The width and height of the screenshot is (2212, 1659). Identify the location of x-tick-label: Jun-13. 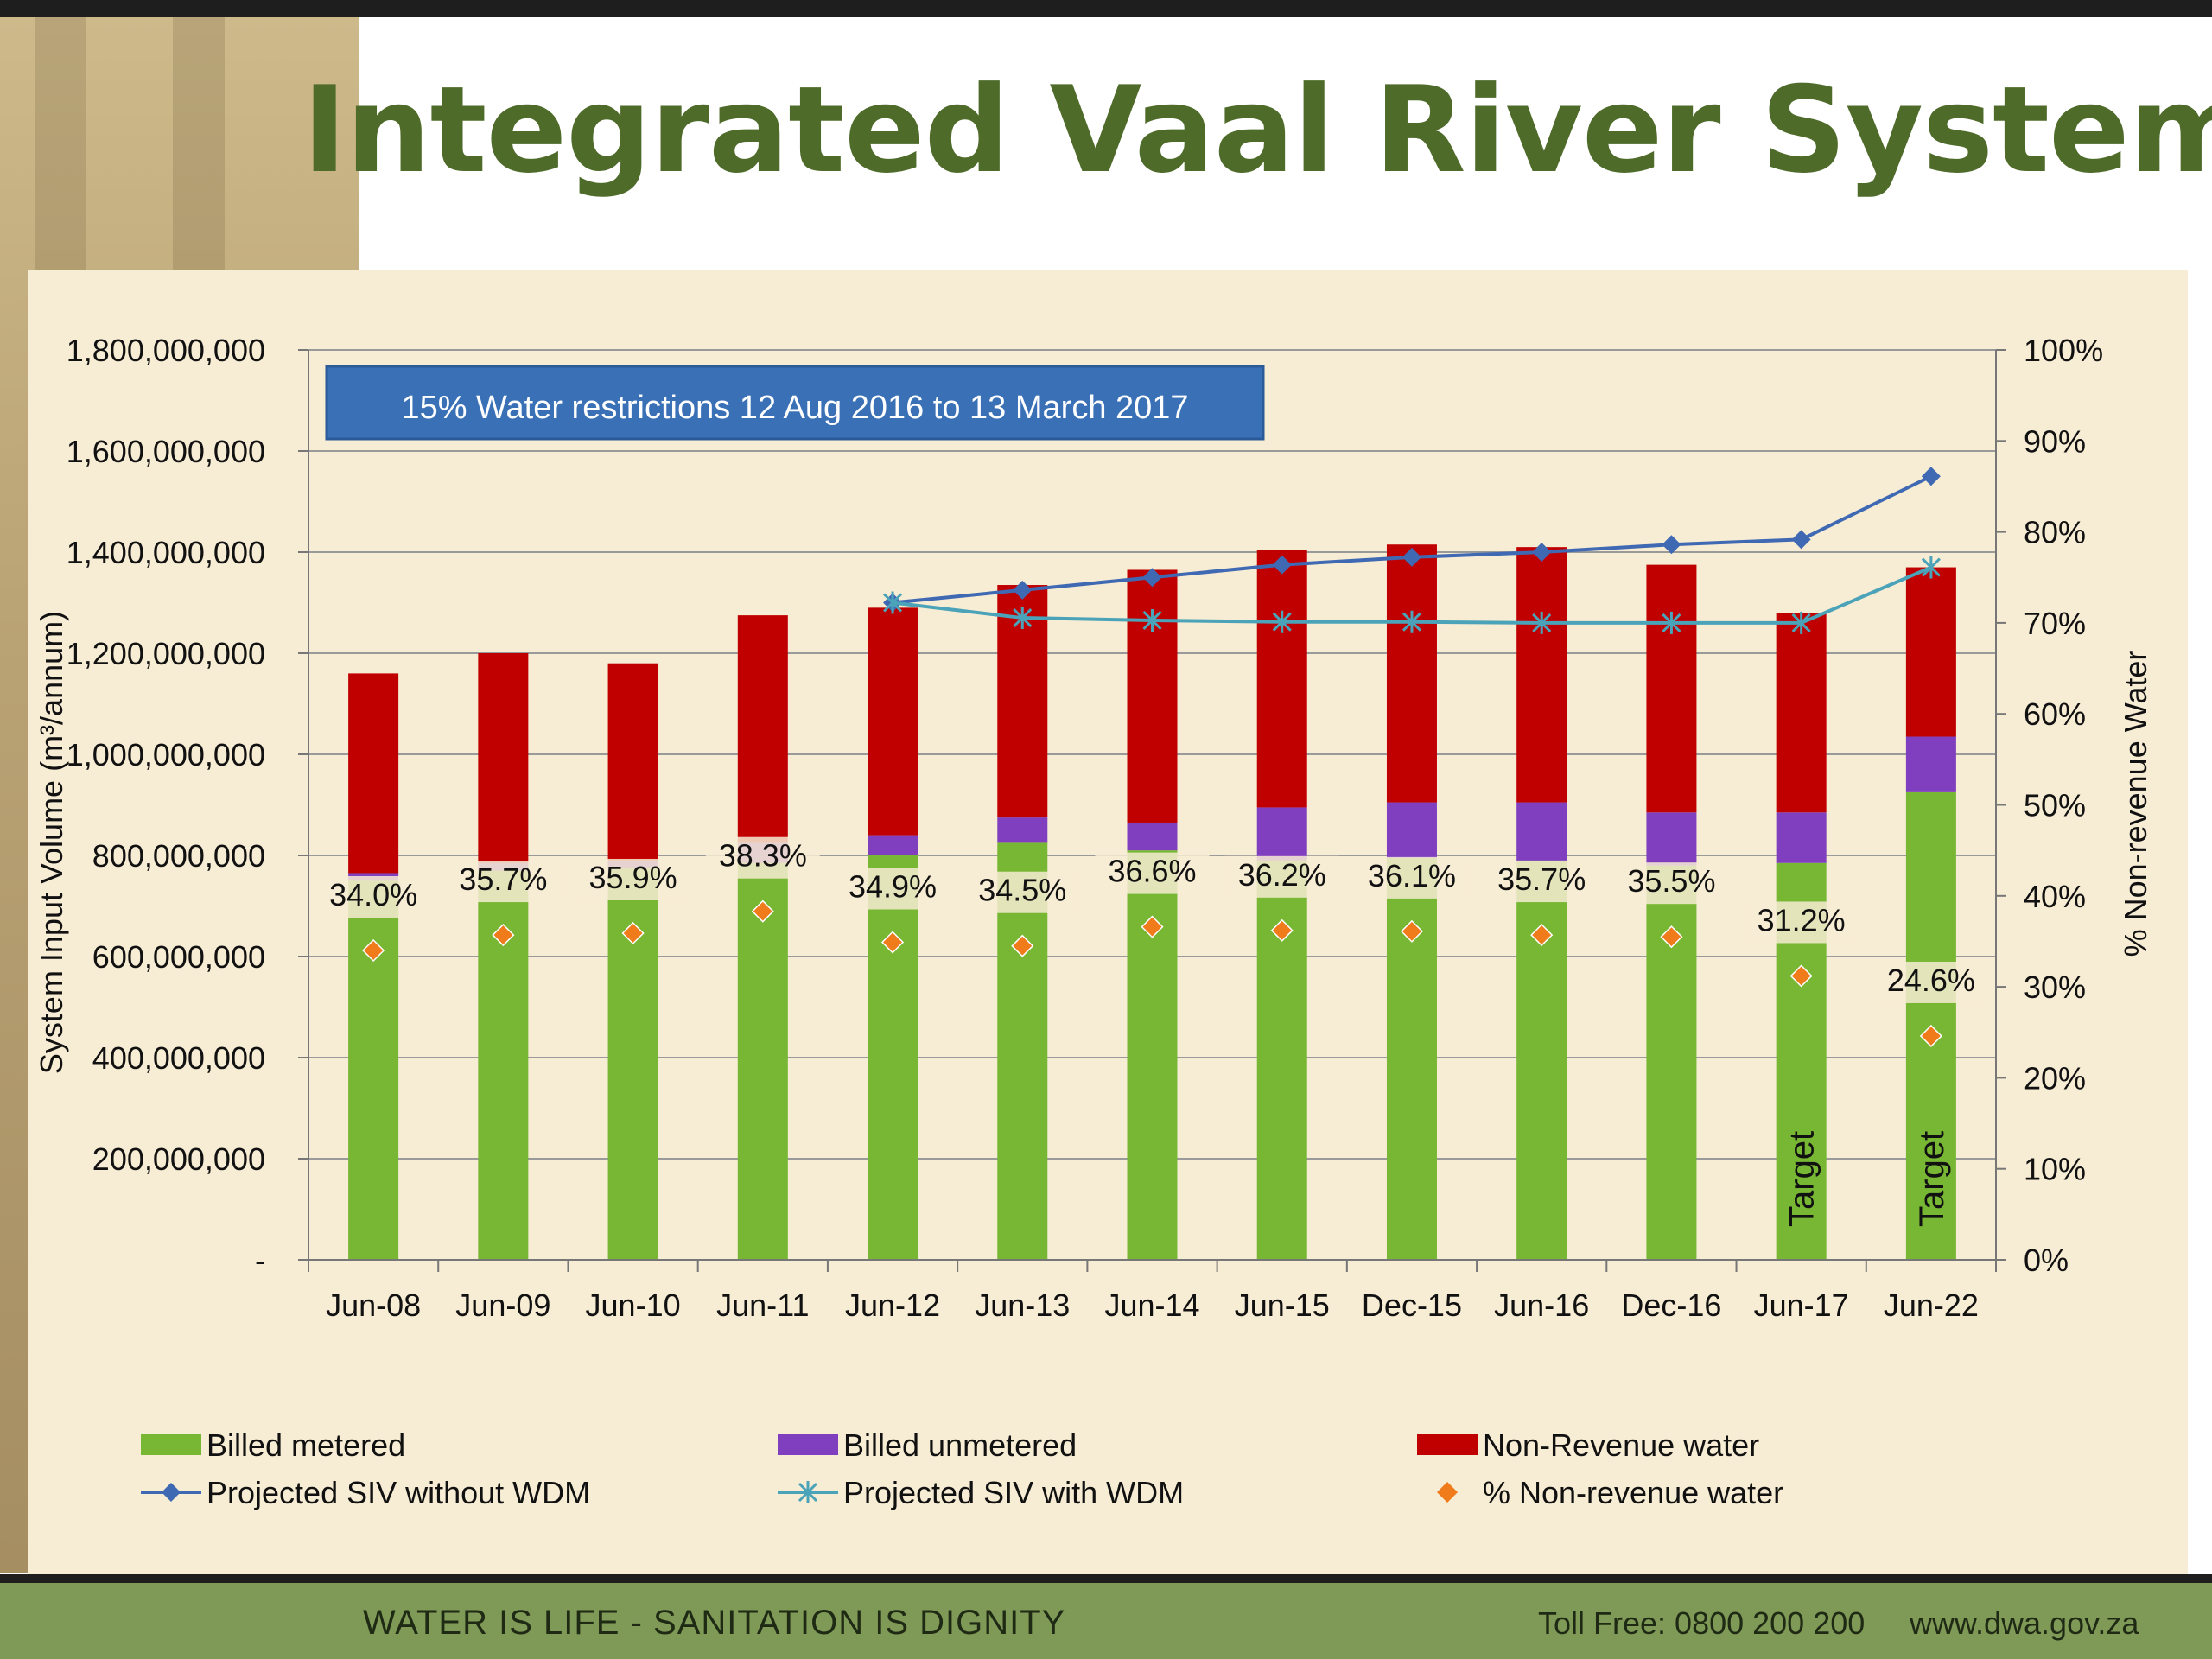
(1022, 1305).